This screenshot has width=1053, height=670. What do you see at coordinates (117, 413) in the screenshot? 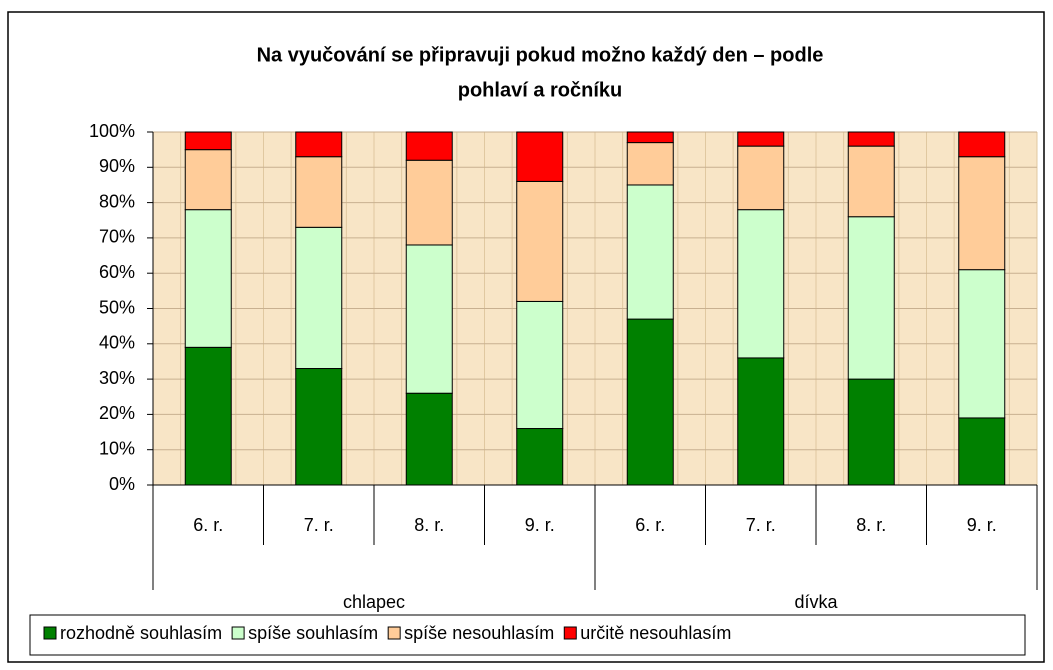
I see `y-tick-label: 20%` at bounding box center [117, 413].